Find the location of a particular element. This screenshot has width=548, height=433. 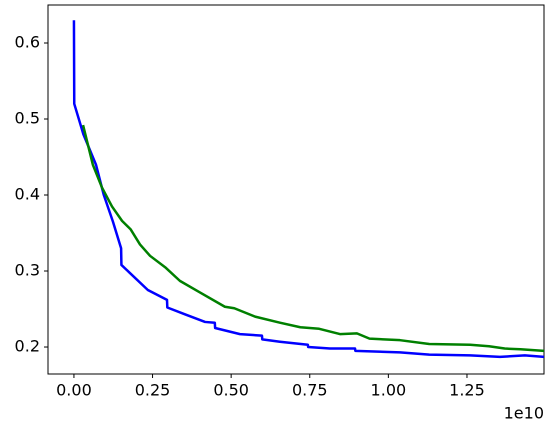

y-tick-label: 0.6 is located at coordinates (27, 42).